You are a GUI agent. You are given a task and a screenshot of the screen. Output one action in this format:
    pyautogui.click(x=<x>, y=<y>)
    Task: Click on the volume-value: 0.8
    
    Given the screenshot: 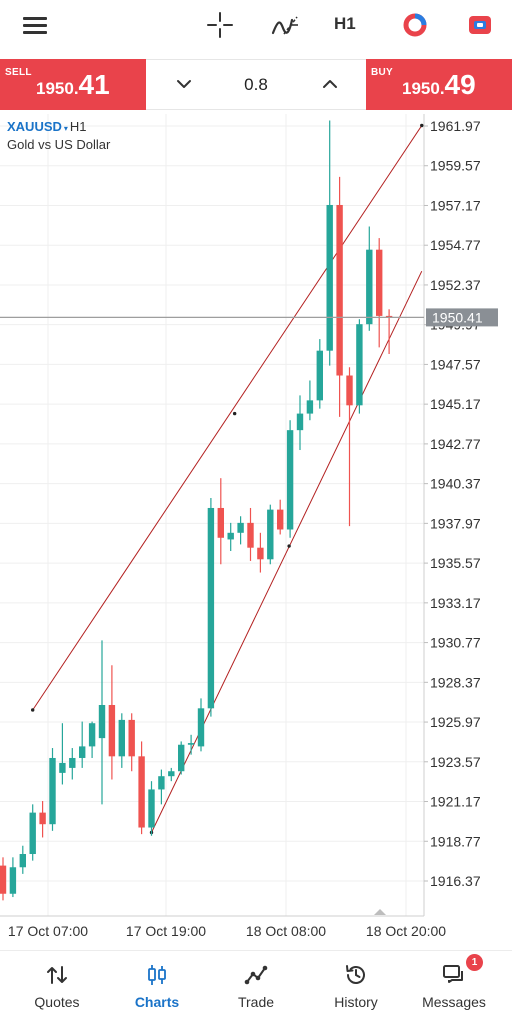 What is the action you would take?
    pyautogui.click(x=256, y=84)
    